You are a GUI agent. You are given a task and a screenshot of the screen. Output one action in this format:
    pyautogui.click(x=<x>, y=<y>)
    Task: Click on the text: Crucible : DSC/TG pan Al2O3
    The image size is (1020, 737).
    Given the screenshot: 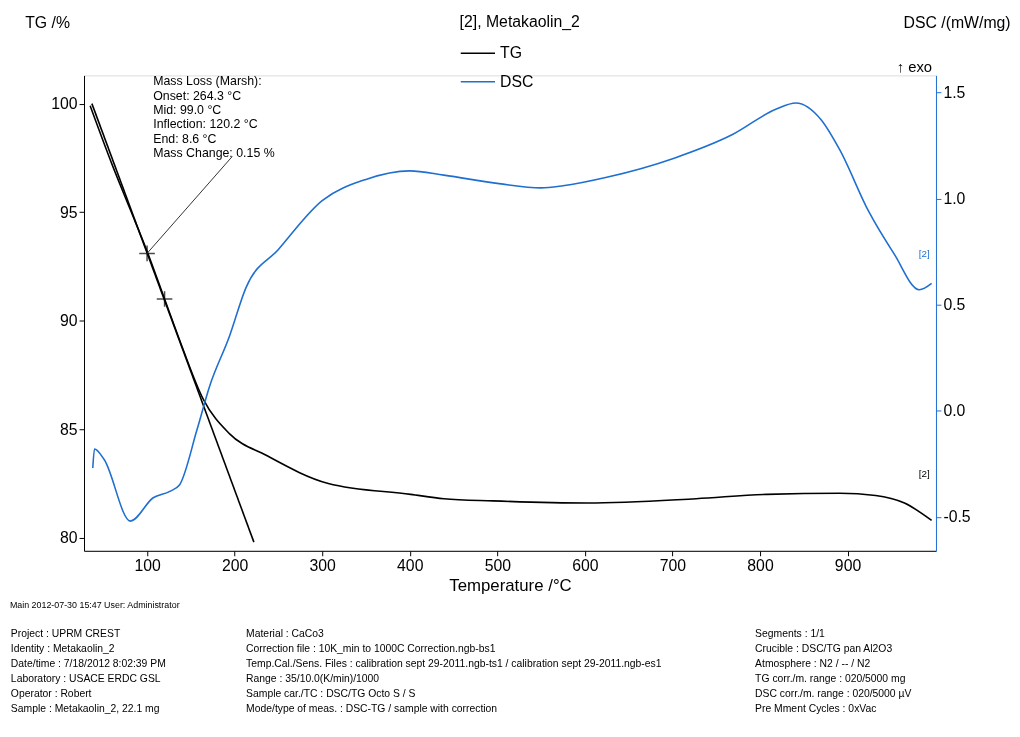 What is the action you would take?
    pyautogui.click(x=824, y=648)
    